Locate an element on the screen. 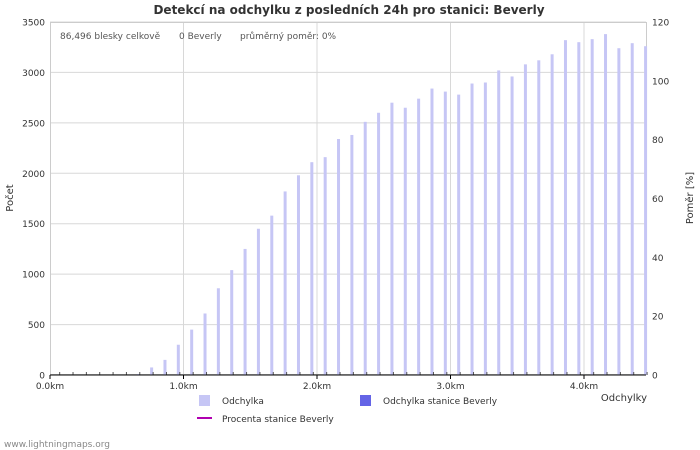 The width and height of the screenshot is (700, 450). y-axis-right-ticks: 0 20 40 60 80 100 120 is located at coordinates (660, 200).